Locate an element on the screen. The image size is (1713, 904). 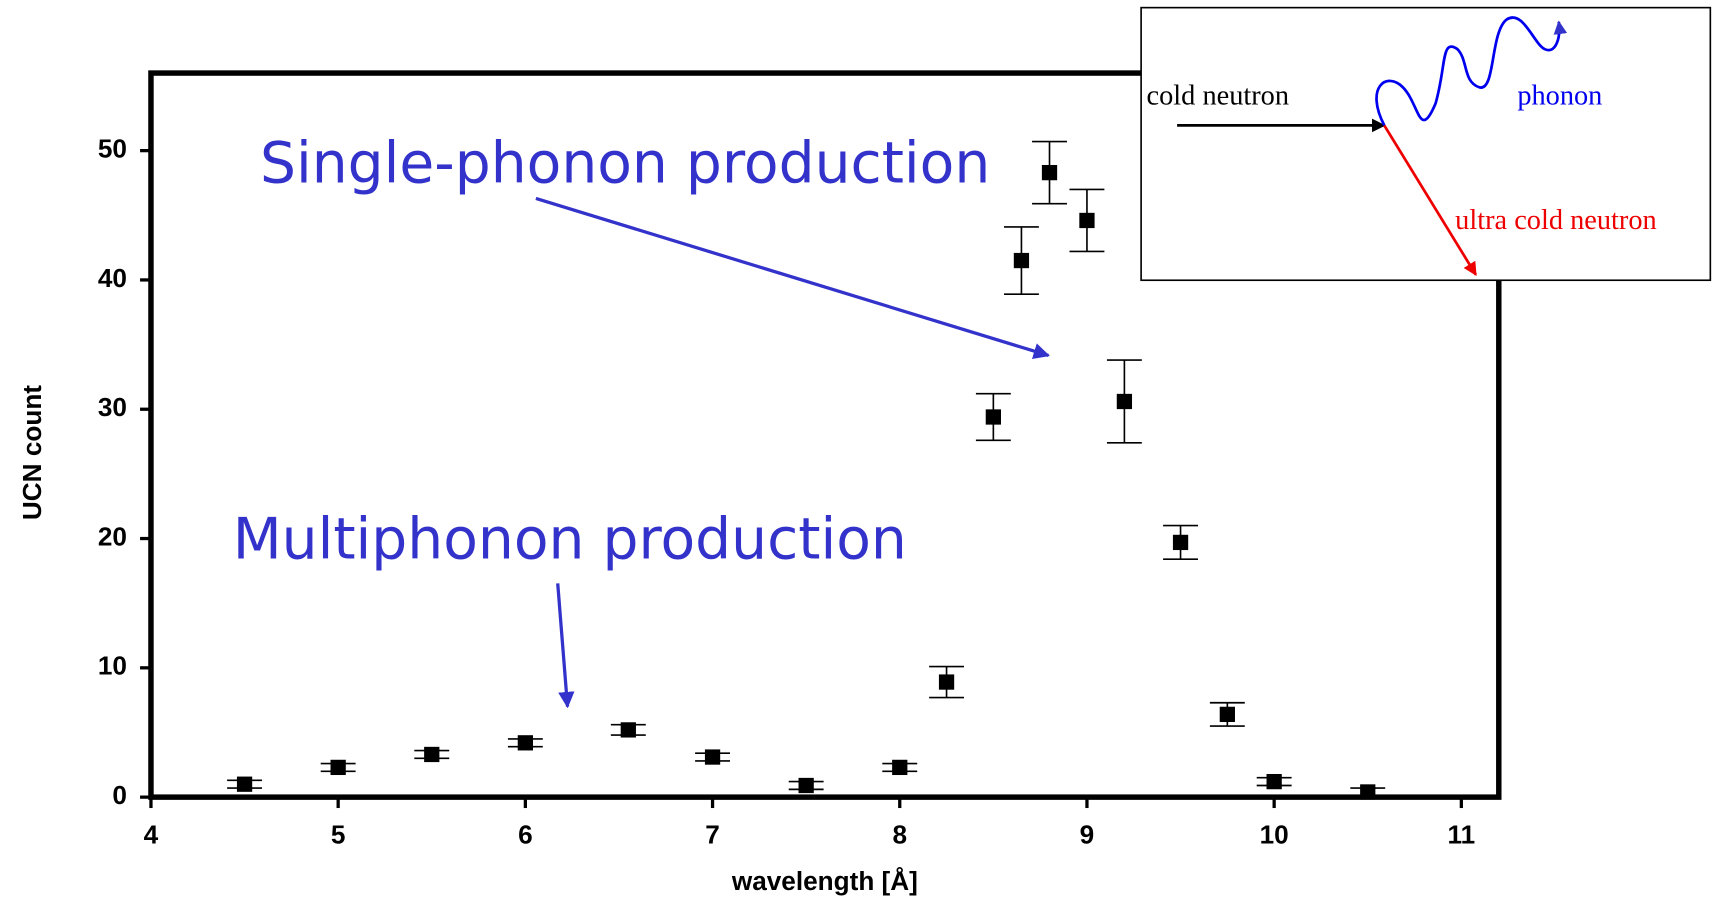
y-tick-label: 10 is located at coordinates (112, 666).